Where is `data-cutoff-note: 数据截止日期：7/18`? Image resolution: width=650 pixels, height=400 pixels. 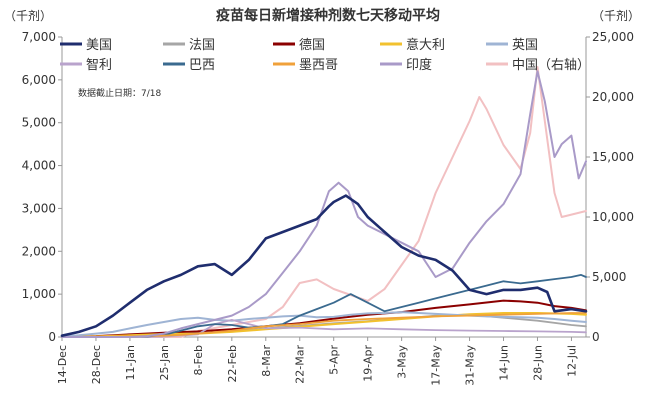 data-cutoff-note: 数据截止日期：7/18 is located at coordinates (119, 93).